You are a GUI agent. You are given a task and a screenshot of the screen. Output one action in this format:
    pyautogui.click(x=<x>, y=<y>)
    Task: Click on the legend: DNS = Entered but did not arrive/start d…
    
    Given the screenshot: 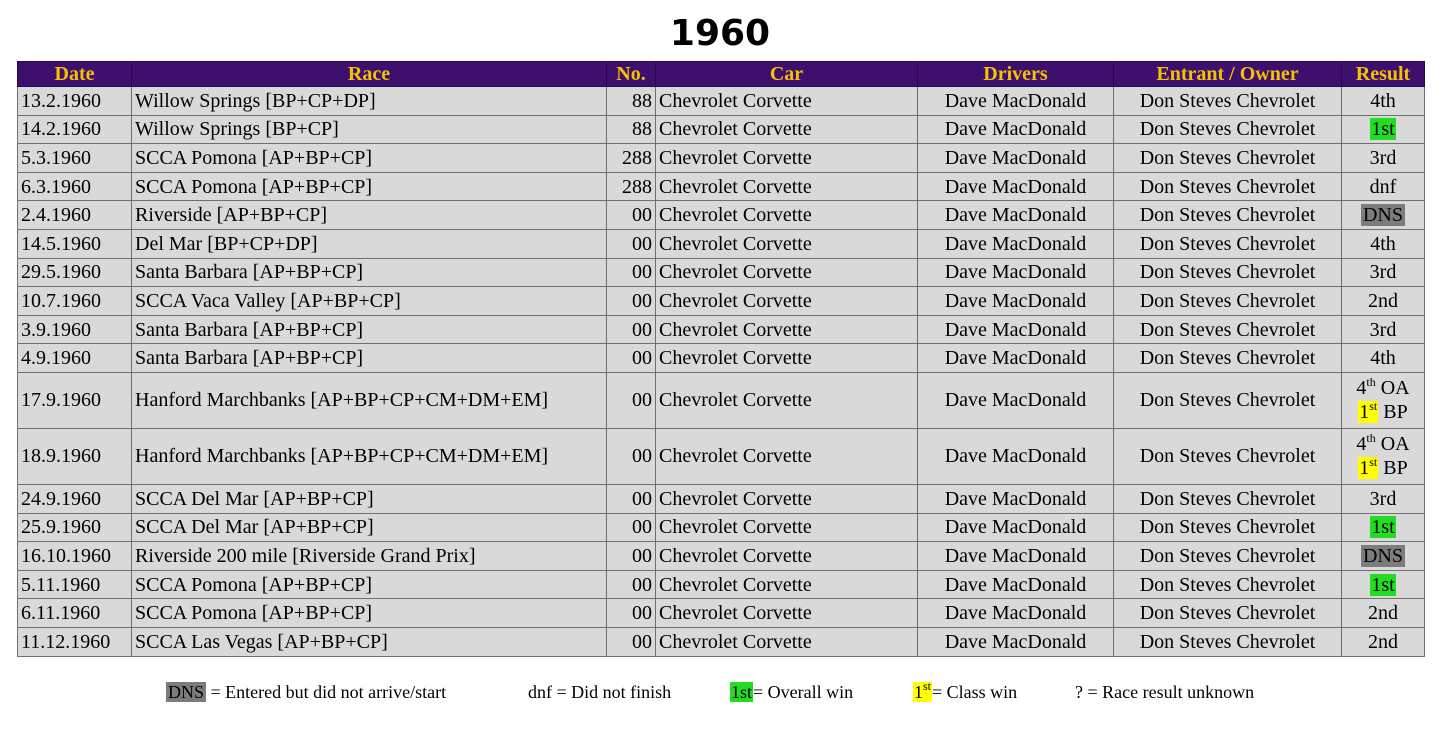 What is the action you would take?
    pyautogui.click(x=720, y=692)
    